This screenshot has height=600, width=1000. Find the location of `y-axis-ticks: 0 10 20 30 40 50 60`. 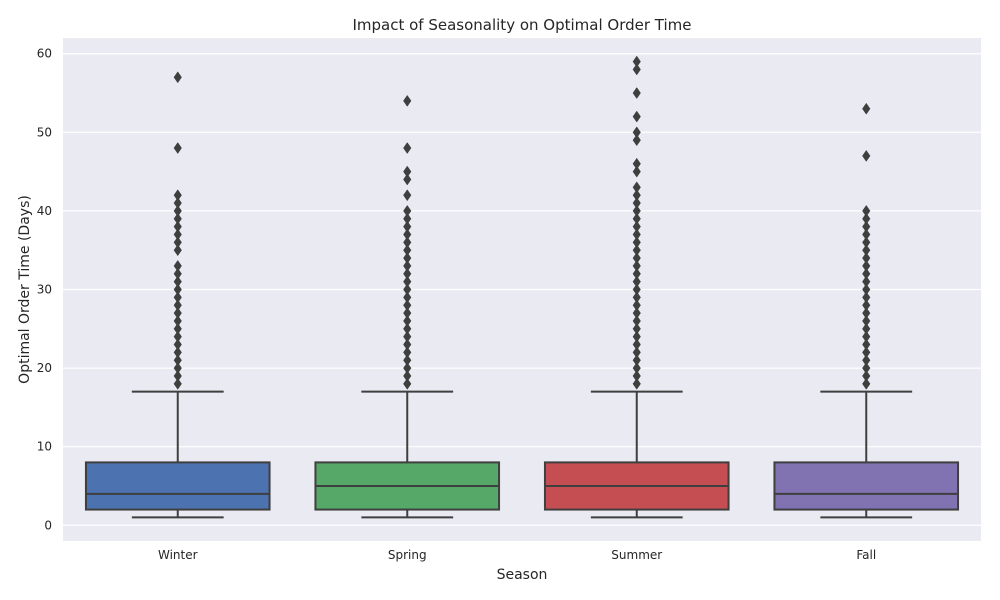

y-axis-ticks: 0 10 20 30 40 50 60 is located at coordinates (44, 290).